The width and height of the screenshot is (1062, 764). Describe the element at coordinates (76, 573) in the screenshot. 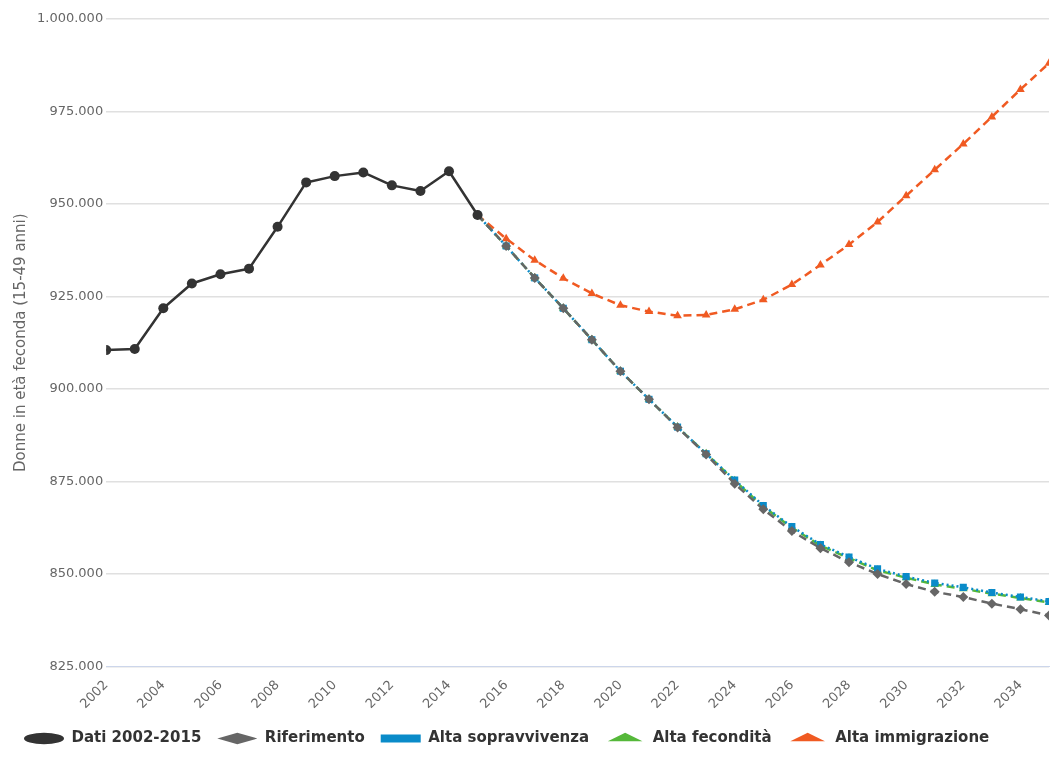

I see `y-tick-label: 850.000` at that location.